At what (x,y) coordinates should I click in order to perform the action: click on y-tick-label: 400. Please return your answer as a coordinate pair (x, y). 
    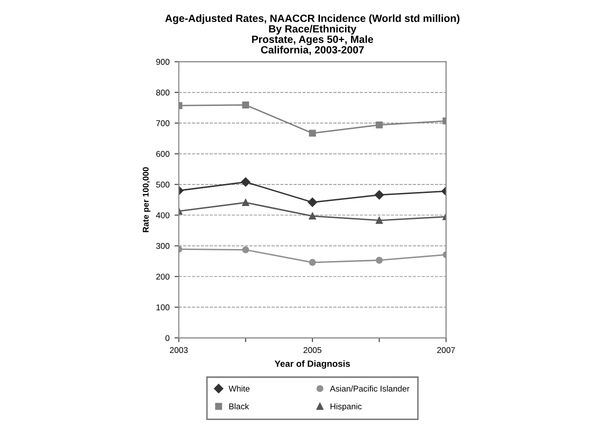
    Looking at the image, I should click on (163, 215).